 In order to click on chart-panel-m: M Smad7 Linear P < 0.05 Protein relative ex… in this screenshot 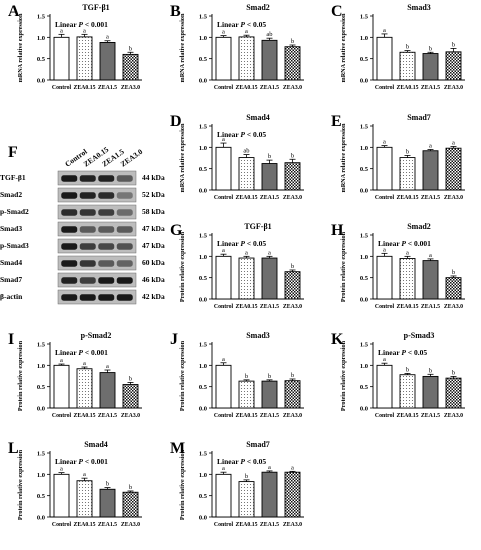, I will do `click(237, 484)`.